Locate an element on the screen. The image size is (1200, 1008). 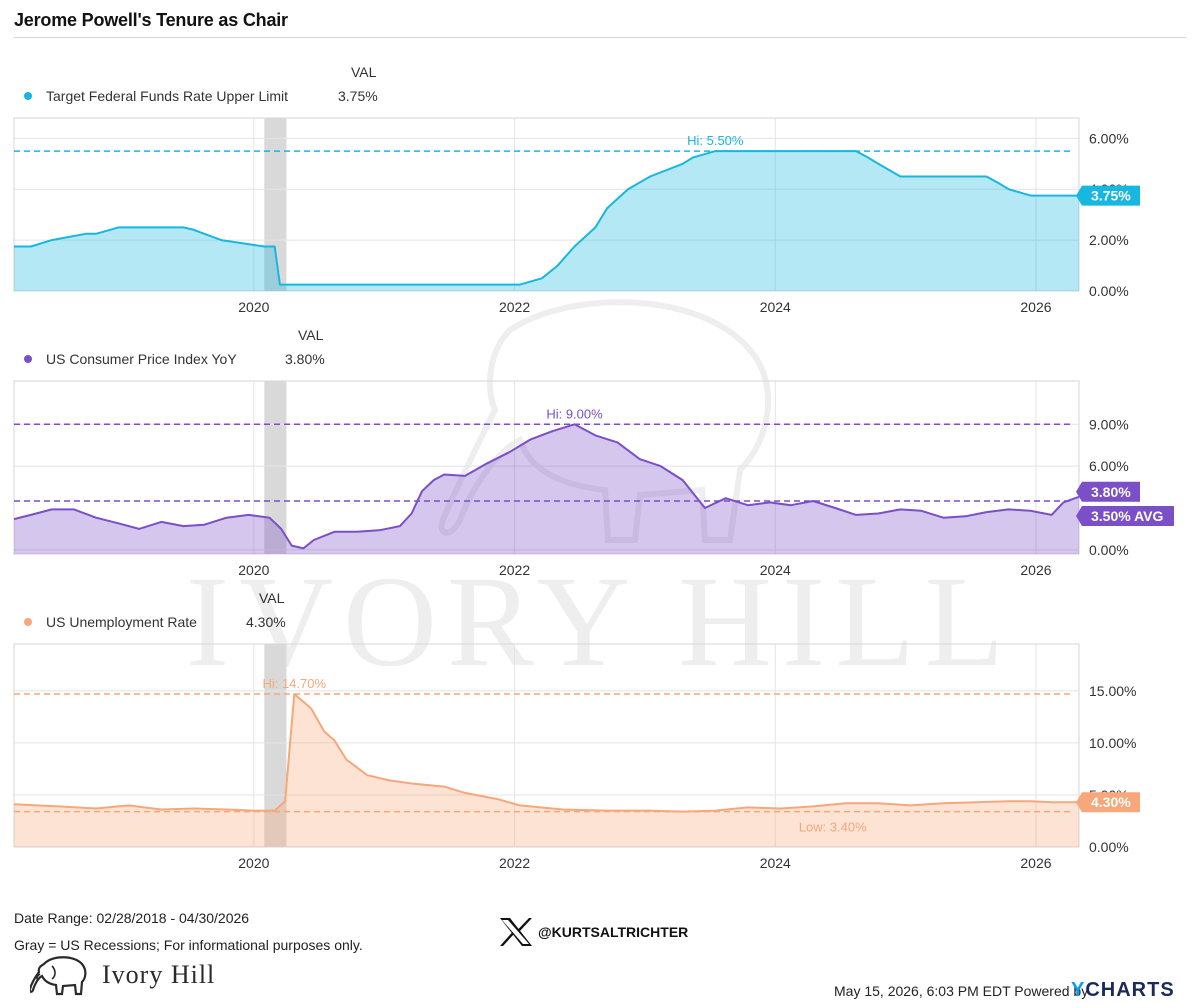
end-value-badge: 3.80% is located at coordinates (1111, 492).